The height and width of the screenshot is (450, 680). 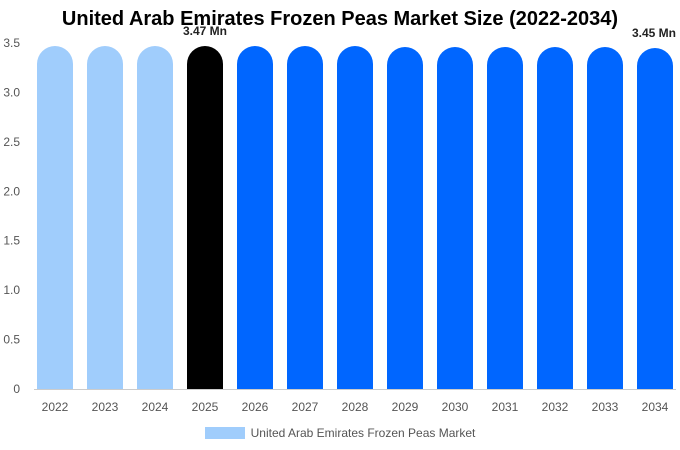 I want to click on y-tick-label: 0.5, so click(x=11, y=340).